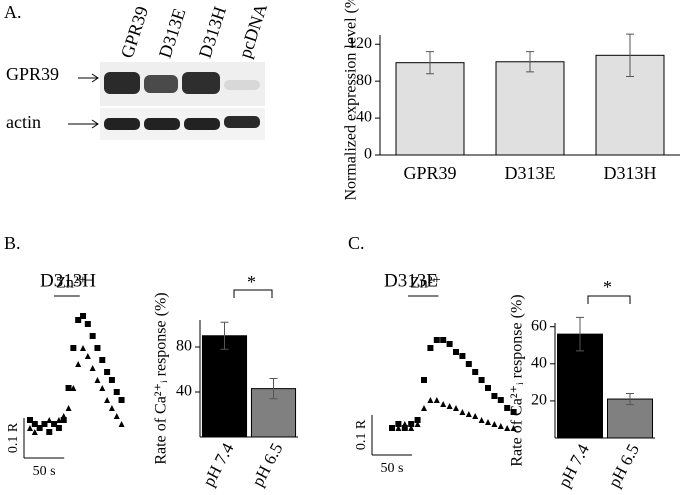 Image resolution: width=693 pixels, height=495 pixels. What do you see at coordinates (212, 32) in the screenshot?
I see `lane-label: D313H` at bounding box center [212, 32].